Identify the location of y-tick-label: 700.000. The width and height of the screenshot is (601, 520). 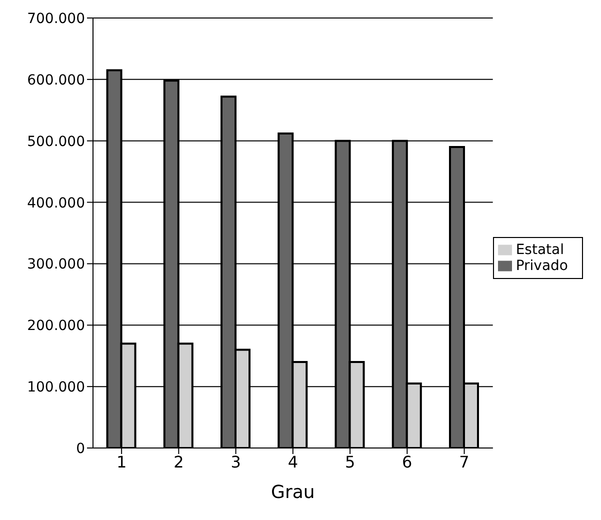
(56, 18).